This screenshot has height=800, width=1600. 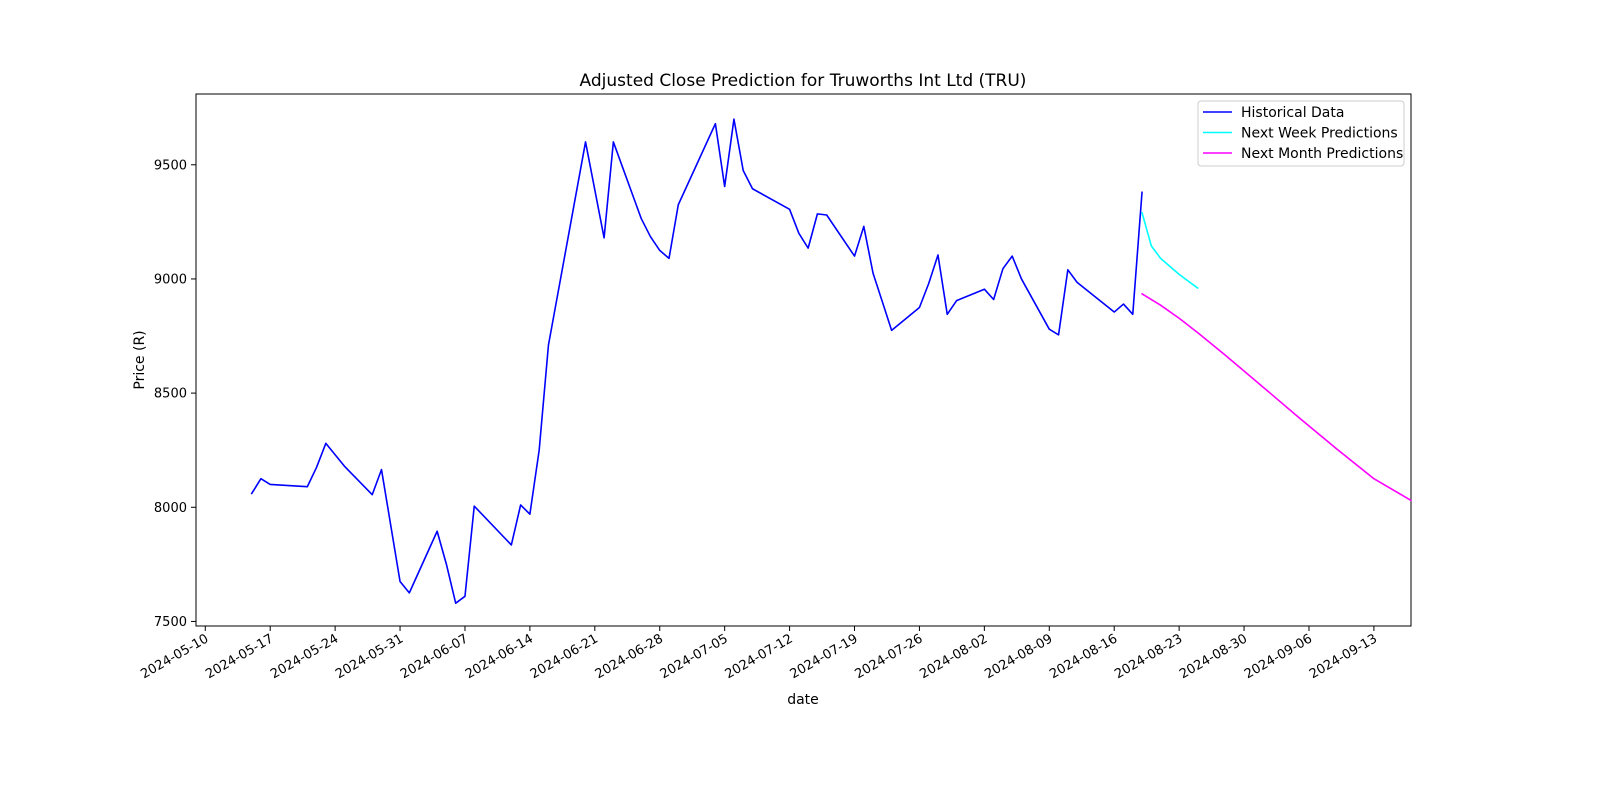 What do you see at coordinates (170, 394) in the screenshot?
I see `y-tick-label: 8500` at bounding box center [170, 394].